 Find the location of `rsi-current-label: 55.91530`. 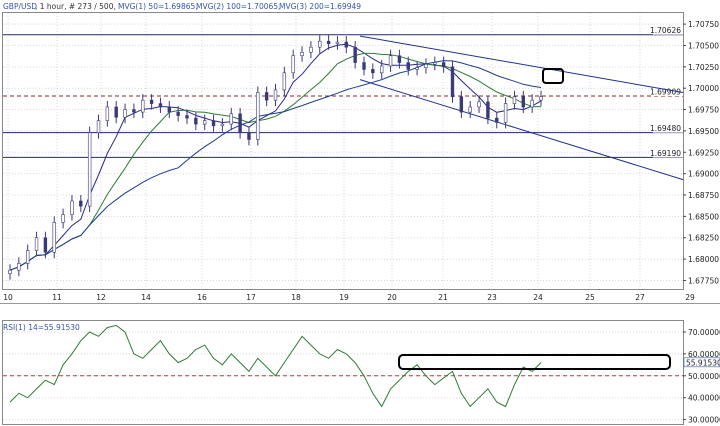

rsi-current-label: 55.91530 is located at coordinates (703, 362).